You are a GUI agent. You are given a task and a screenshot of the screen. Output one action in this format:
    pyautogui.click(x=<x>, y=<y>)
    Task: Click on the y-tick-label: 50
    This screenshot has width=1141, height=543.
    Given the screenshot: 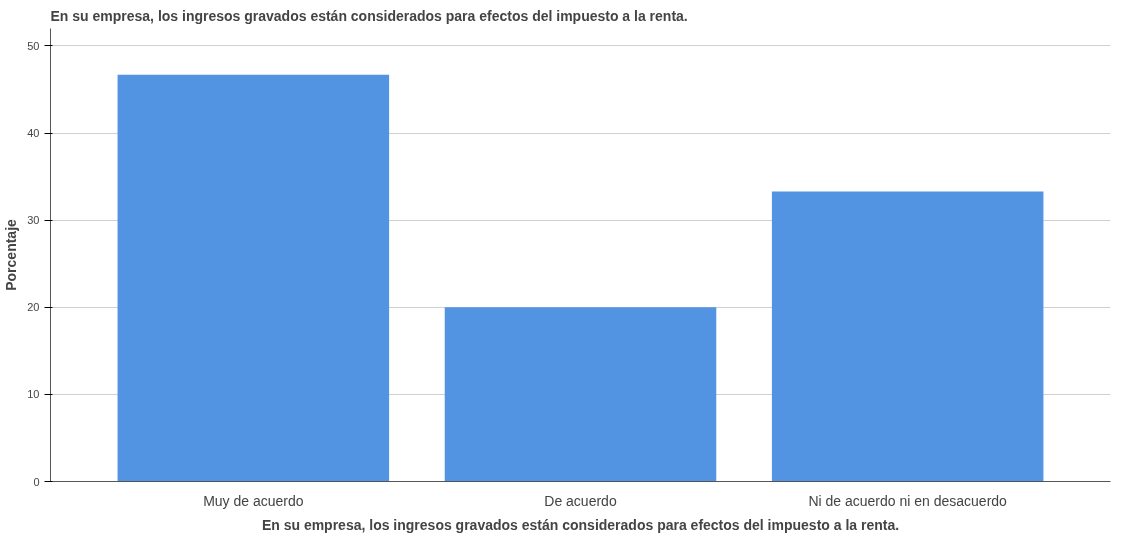 What is the action you would take?
    pyautogui.click(x=33, y=45)
    